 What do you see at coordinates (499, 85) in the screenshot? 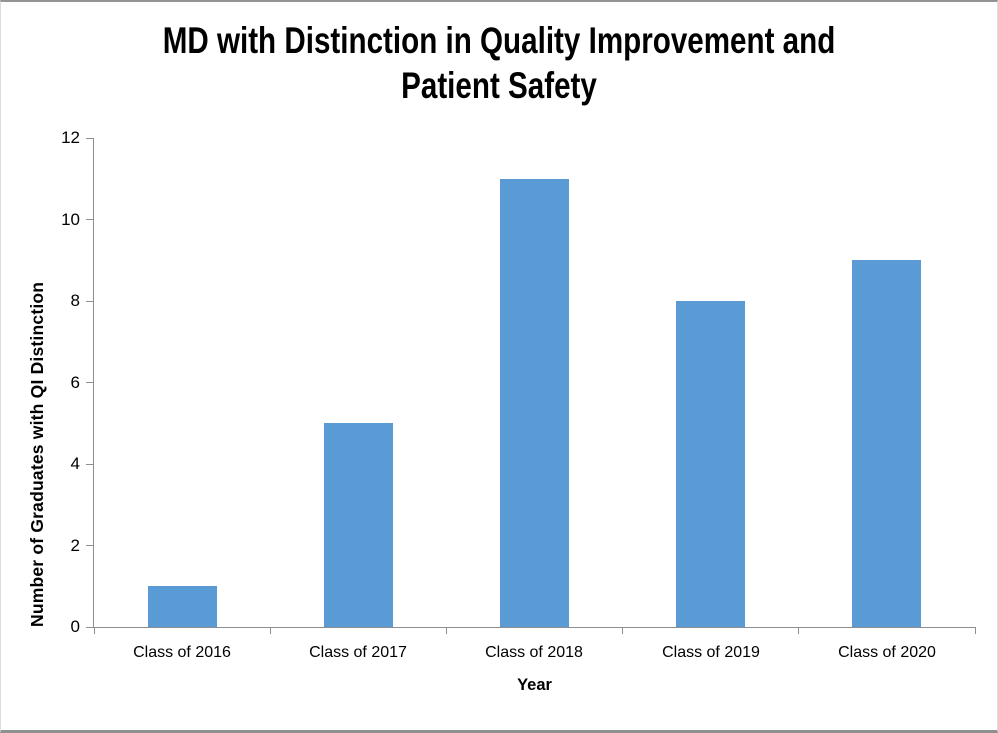
I see `chart-title-line2: Patient Safety` at bounding box center [499, 85].